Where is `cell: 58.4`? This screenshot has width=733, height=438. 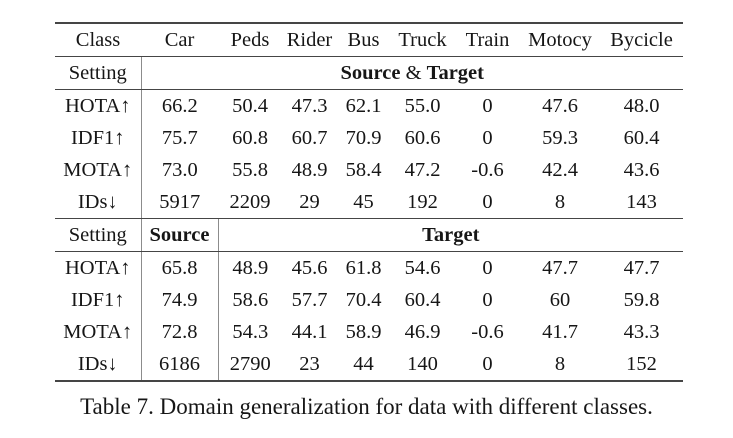
cell: 58.4 is located at coordinates (363, 170).